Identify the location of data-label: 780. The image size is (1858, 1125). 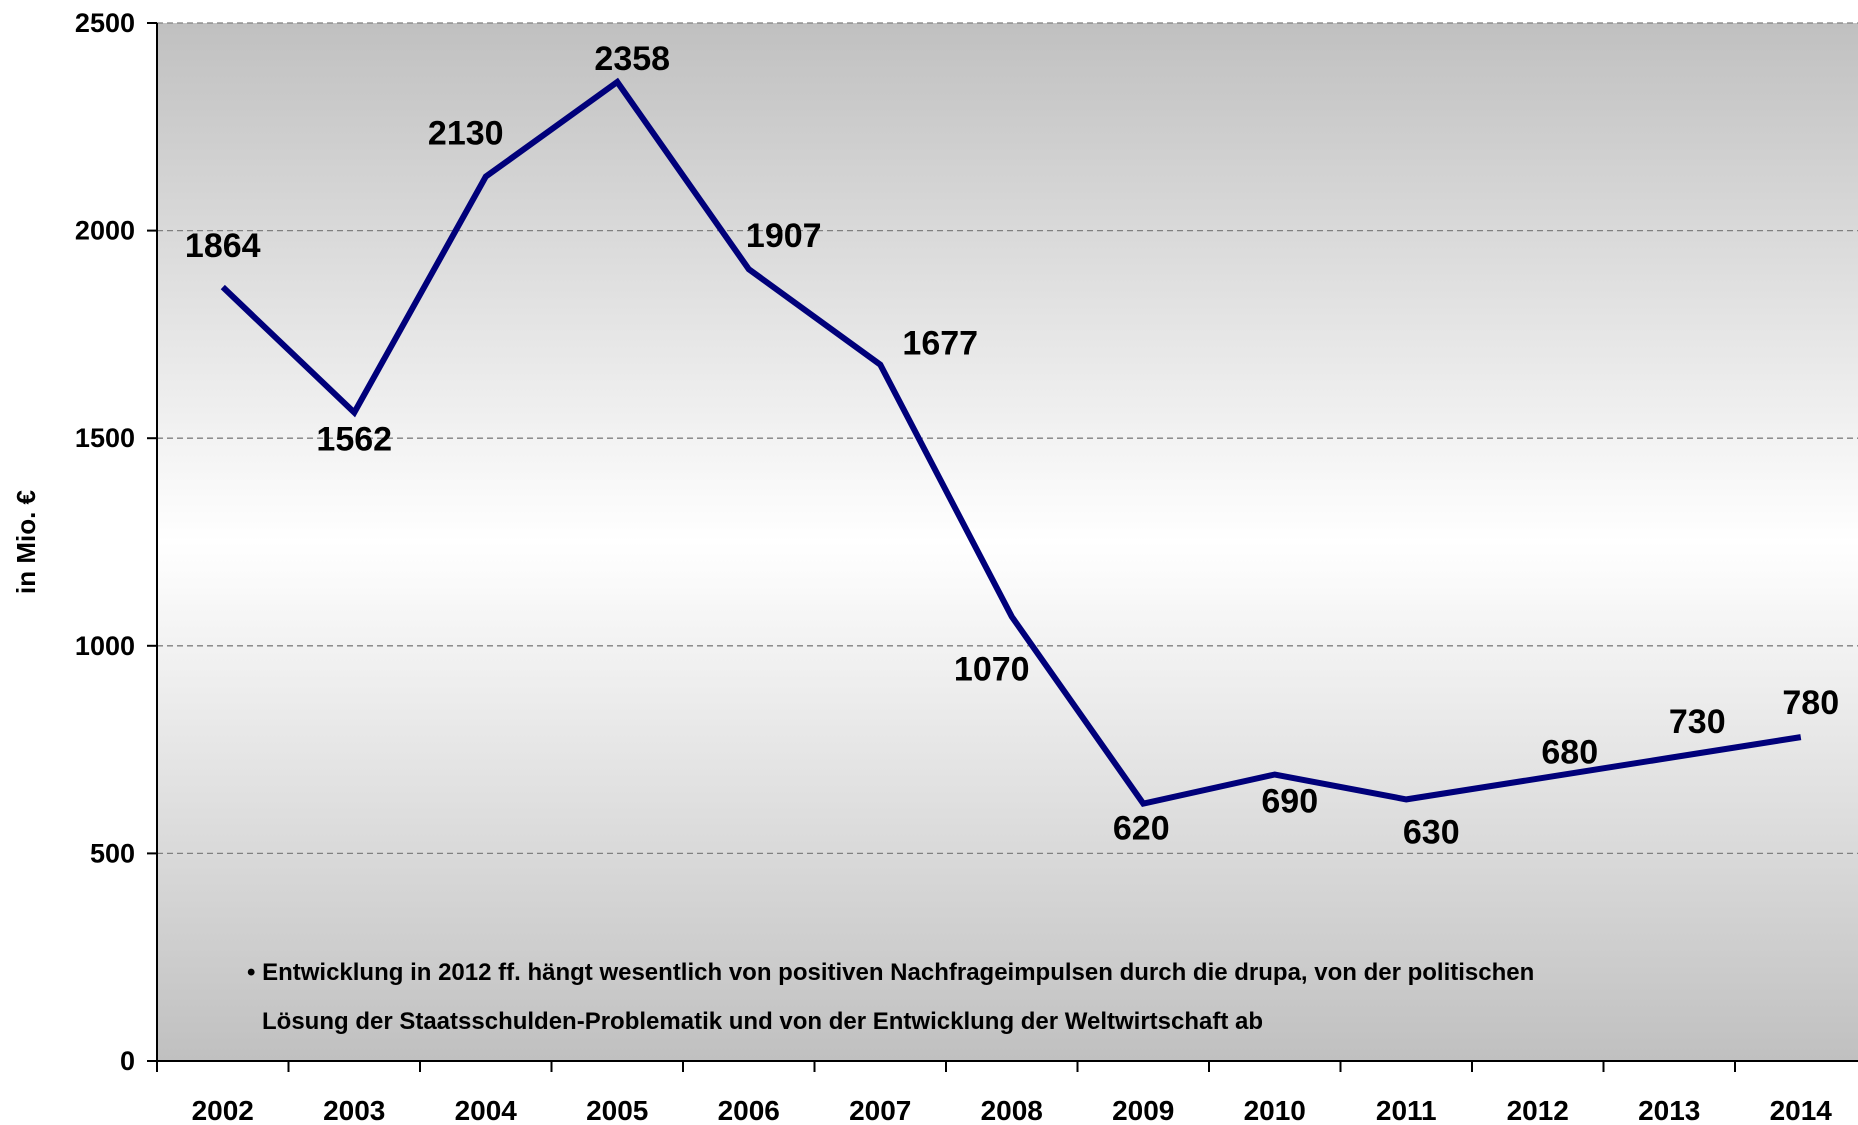
(1810, 703).